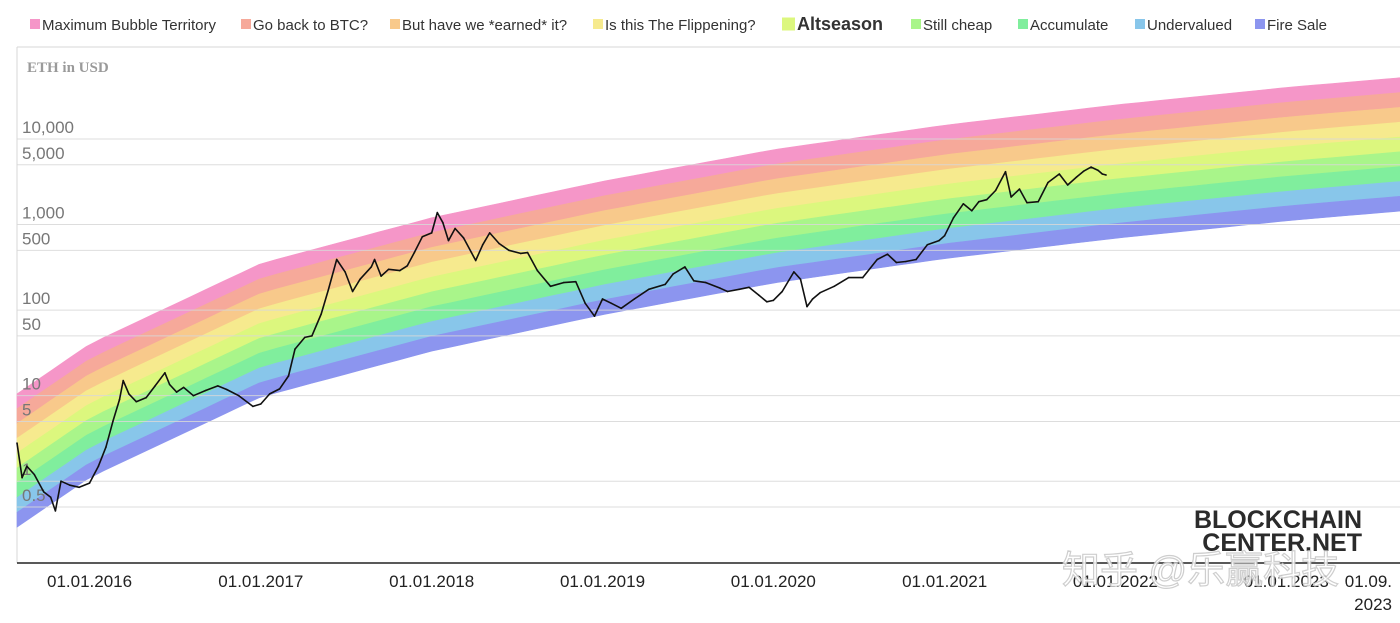  What do you see at coordinates (31, 384) in the screenshot?
I see `y-tick-label-6: 10` at bounding box center [31, 384].